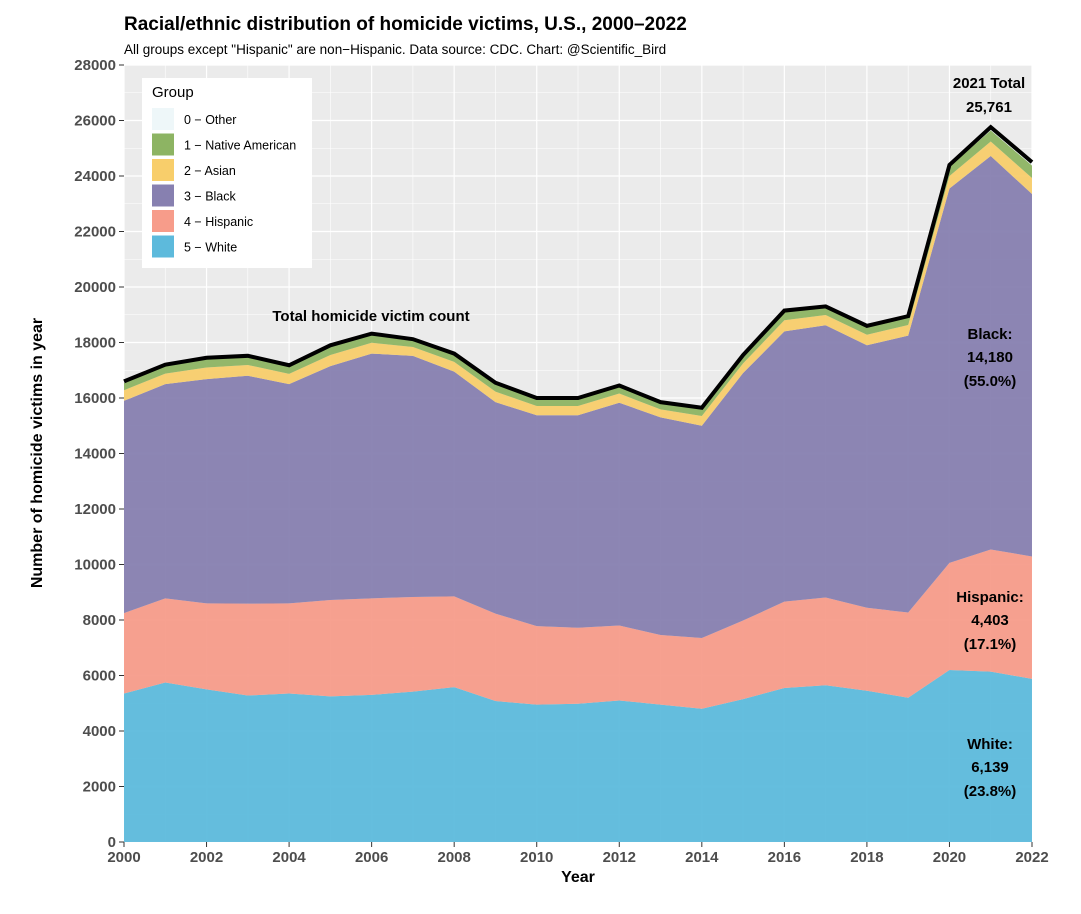 This screenshot has width=1081, height=914. I want to click on hispanic-label-name: Hispanic:, so click(990, 597).